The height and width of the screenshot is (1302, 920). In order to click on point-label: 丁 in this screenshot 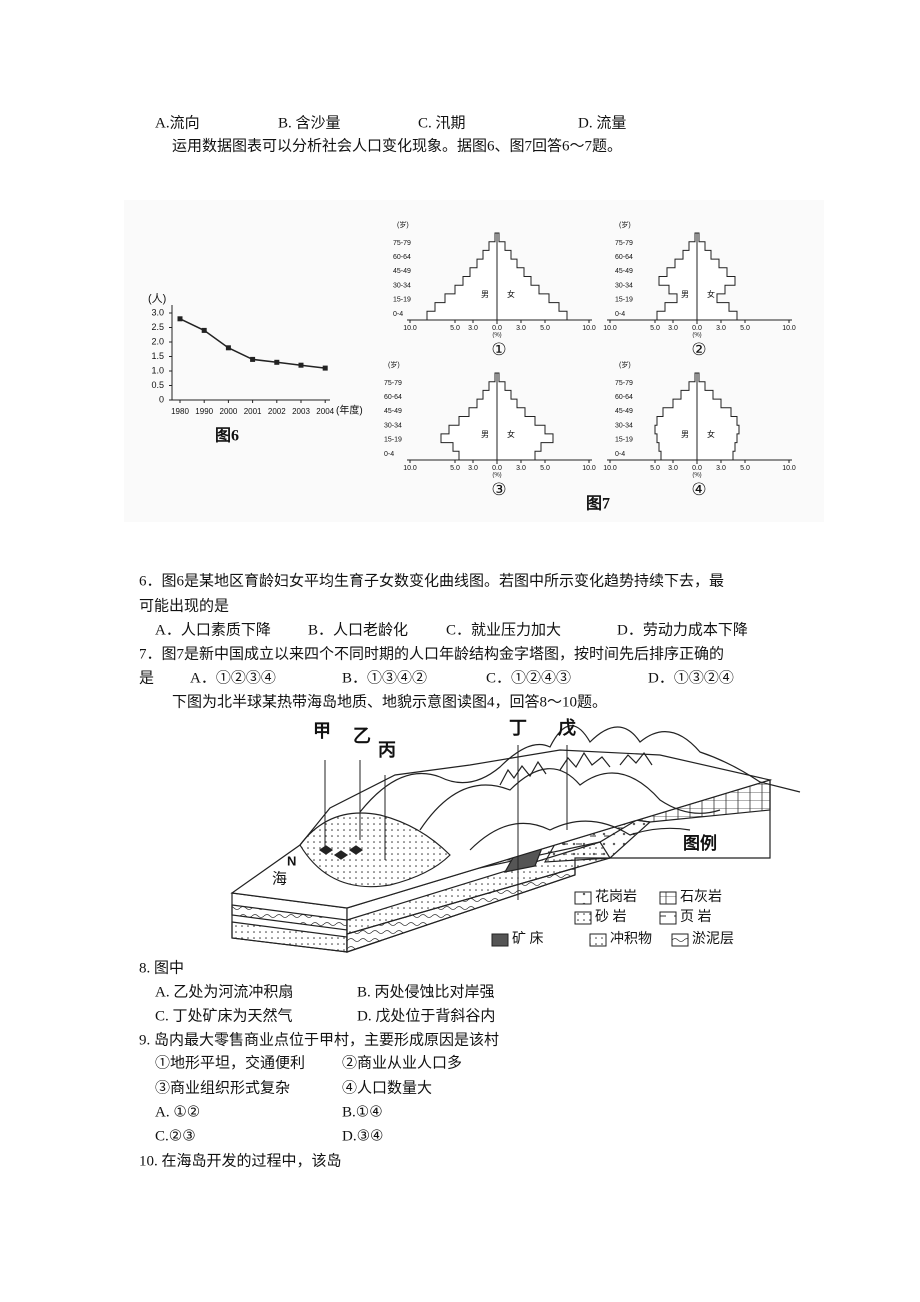, I will do `click(518, 728)`.